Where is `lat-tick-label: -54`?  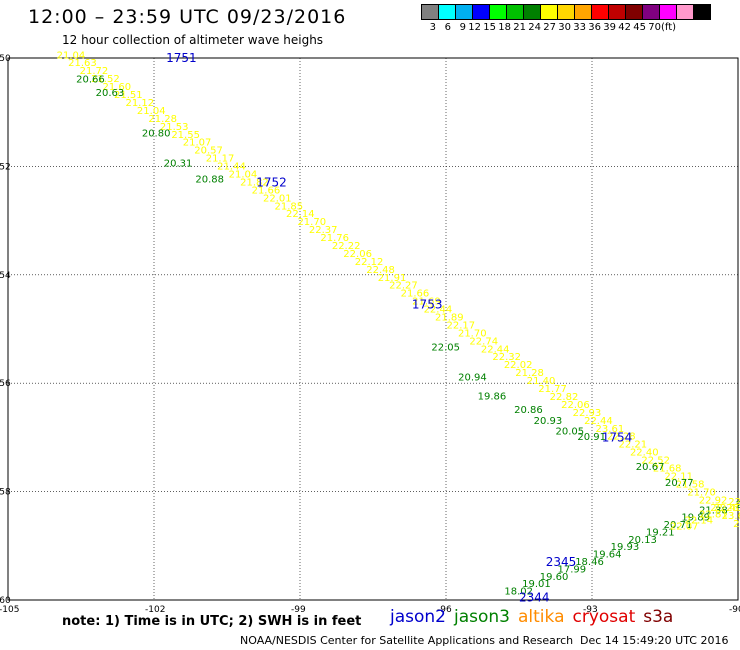
lat-tick-label: -54 is located at coordinates (5, 276).